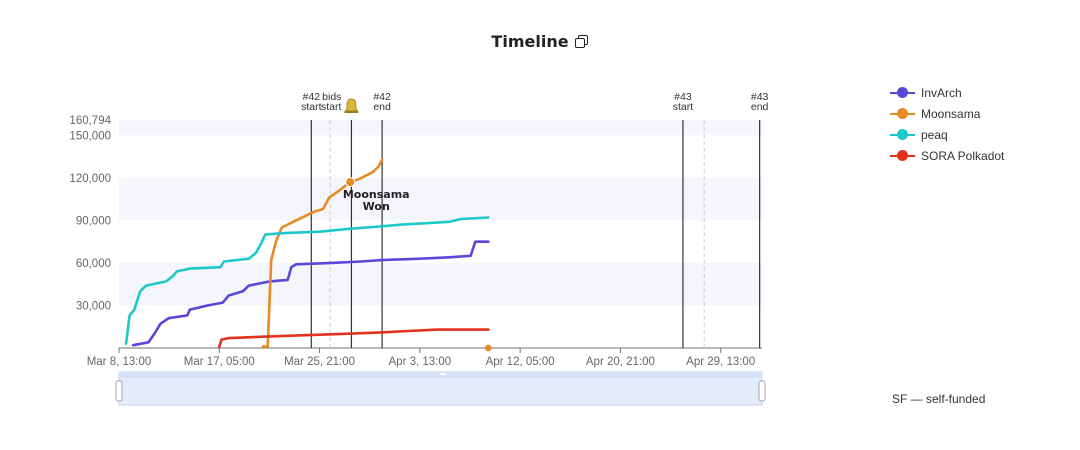 Image resolution: width=1080 pixels, height=450 pixels. I want to click on legend-item-invarch: InvArch, so click(947, 92).